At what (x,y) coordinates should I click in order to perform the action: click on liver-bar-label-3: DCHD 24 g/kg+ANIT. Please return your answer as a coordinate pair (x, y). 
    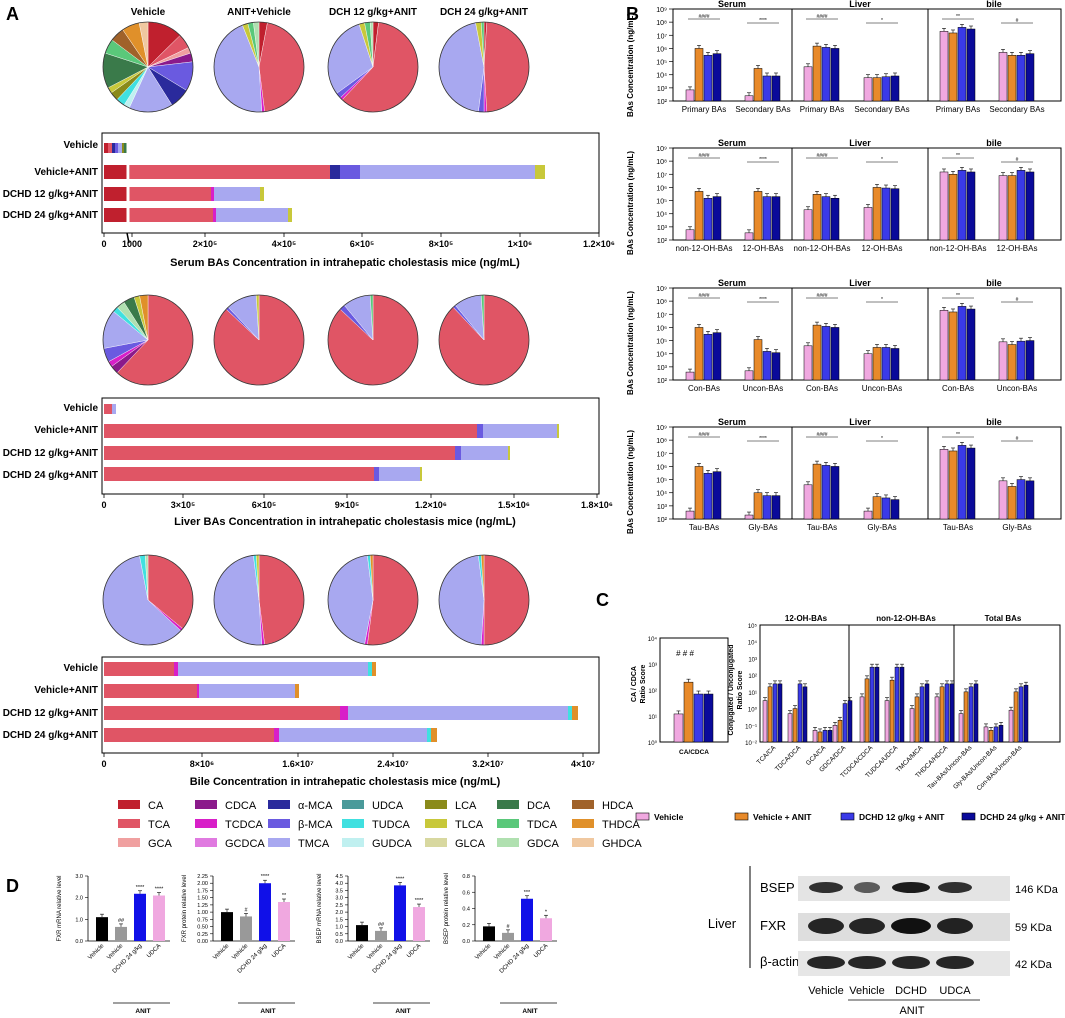
    Looking at the image, I should click on (50, 475).